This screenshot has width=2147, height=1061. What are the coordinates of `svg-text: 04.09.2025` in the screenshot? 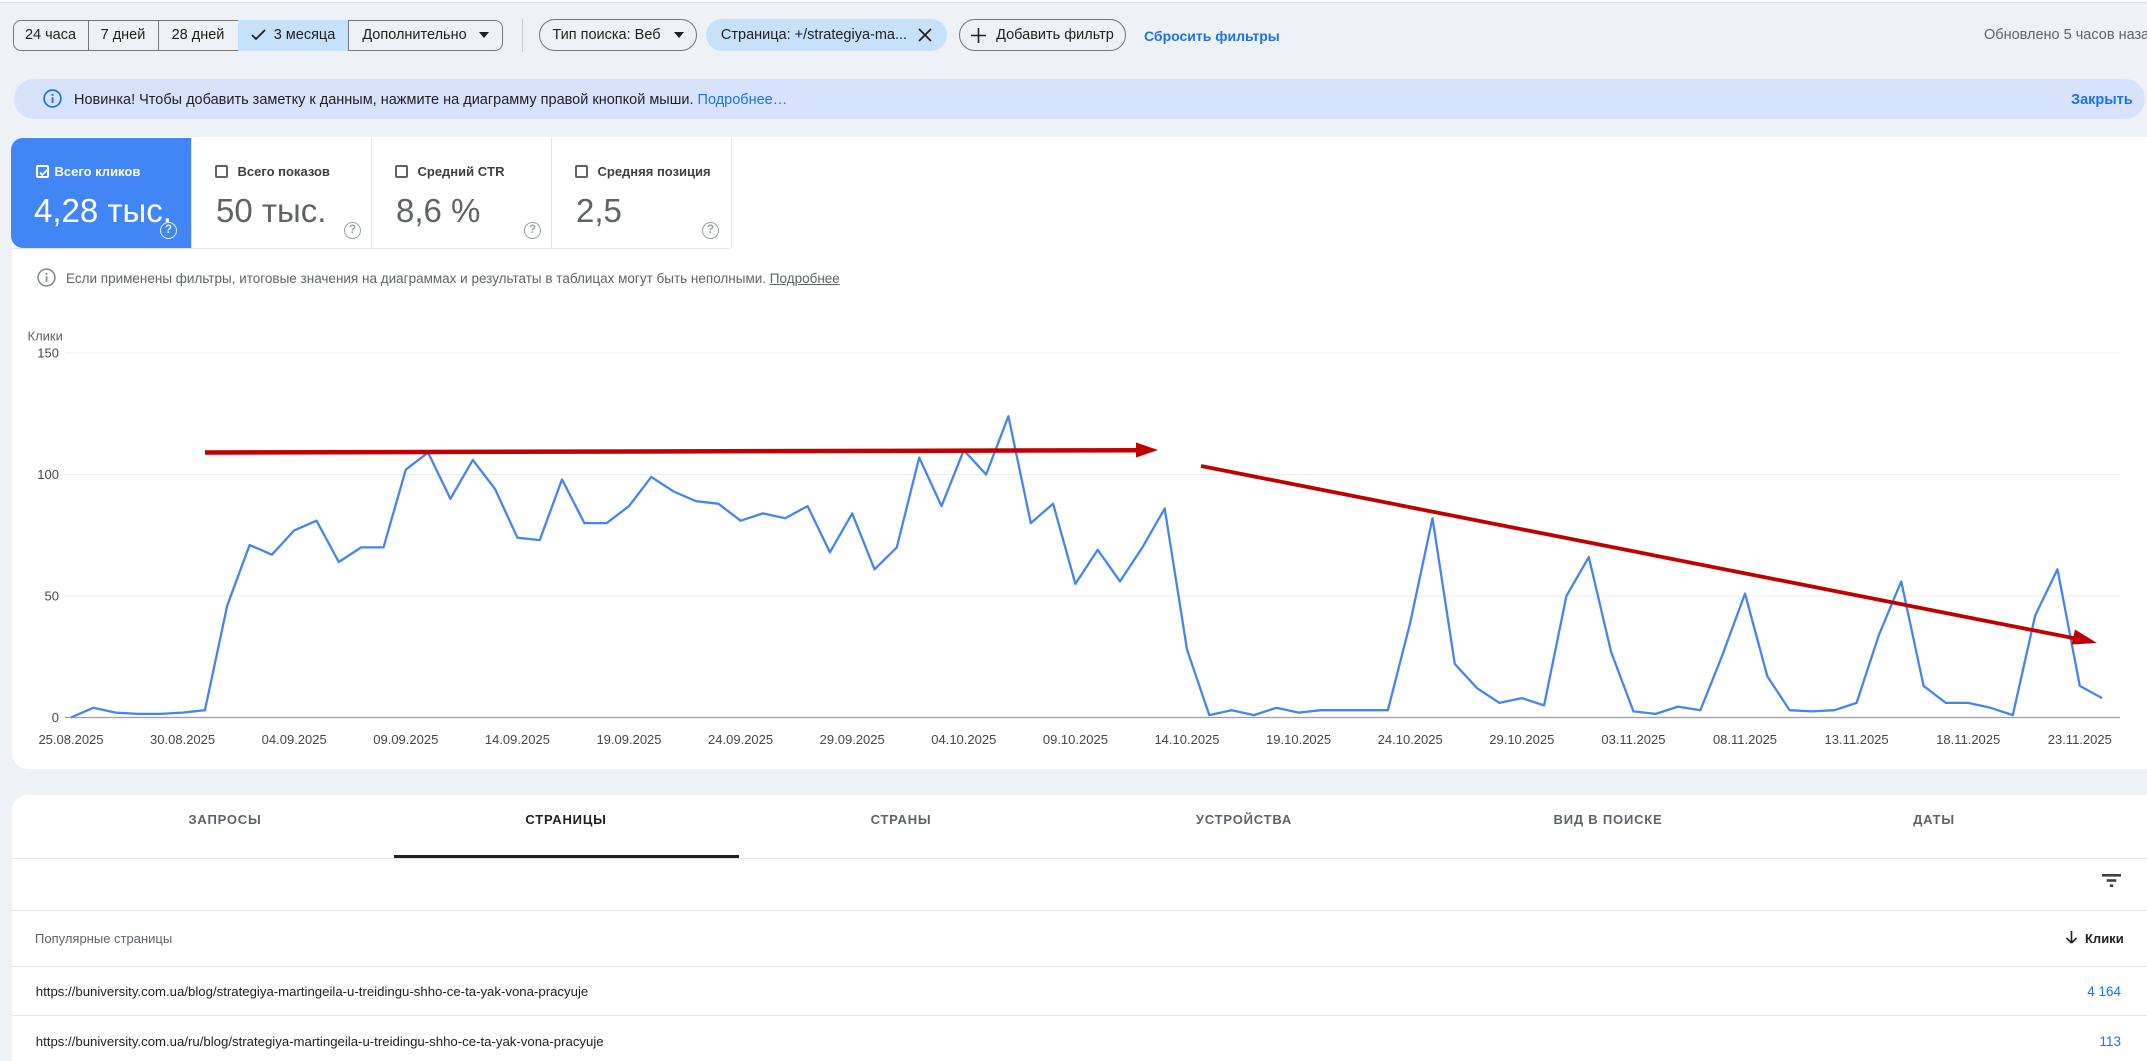 It's located at (294, 739).